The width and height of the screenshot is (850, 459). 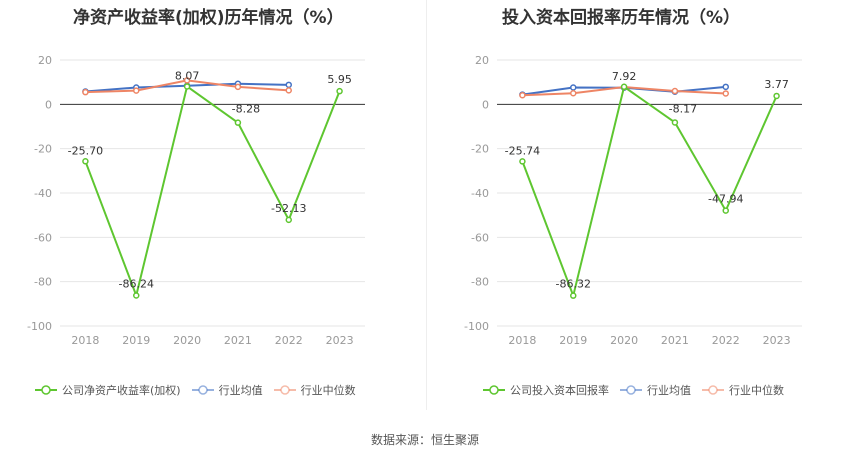 I want to click on data-label: 5.95, so click(x=339, y=79).